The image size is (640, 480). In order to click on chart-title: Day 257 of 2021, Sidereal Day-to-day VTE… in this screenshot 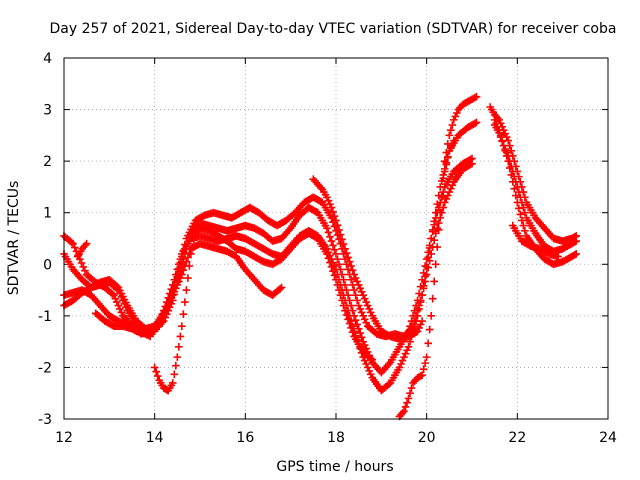, I will do `click(333, 29)`.